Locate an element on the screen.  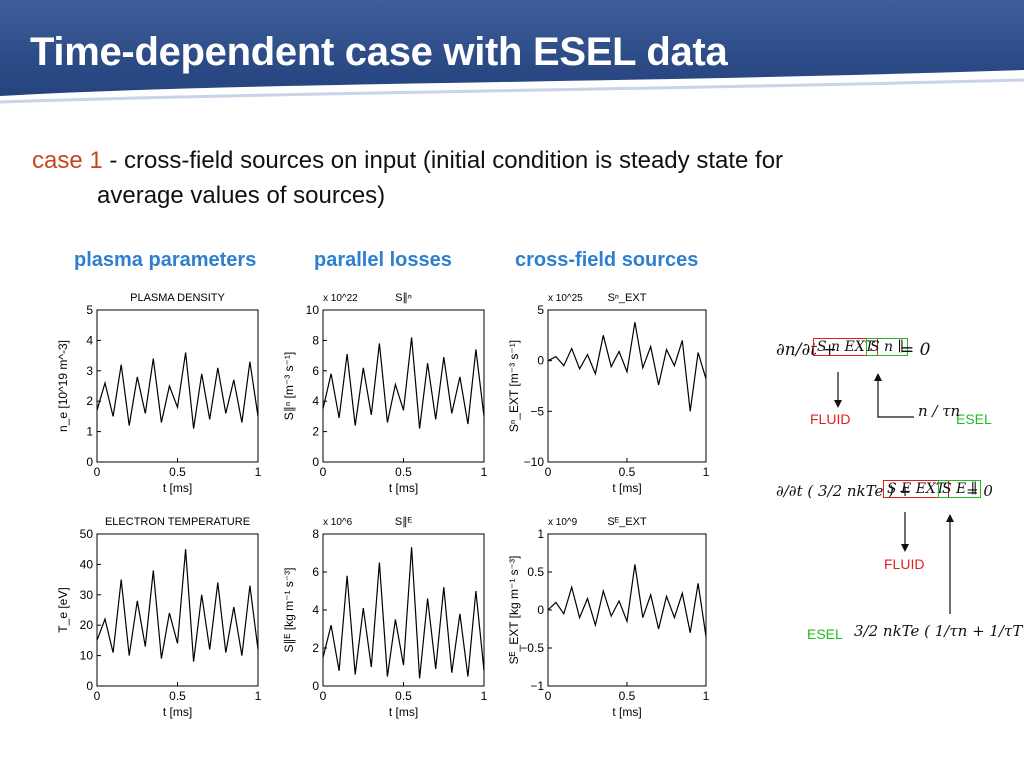
chart-2-xtick-label-1: 0.5 is located at coordinates (627, 472).